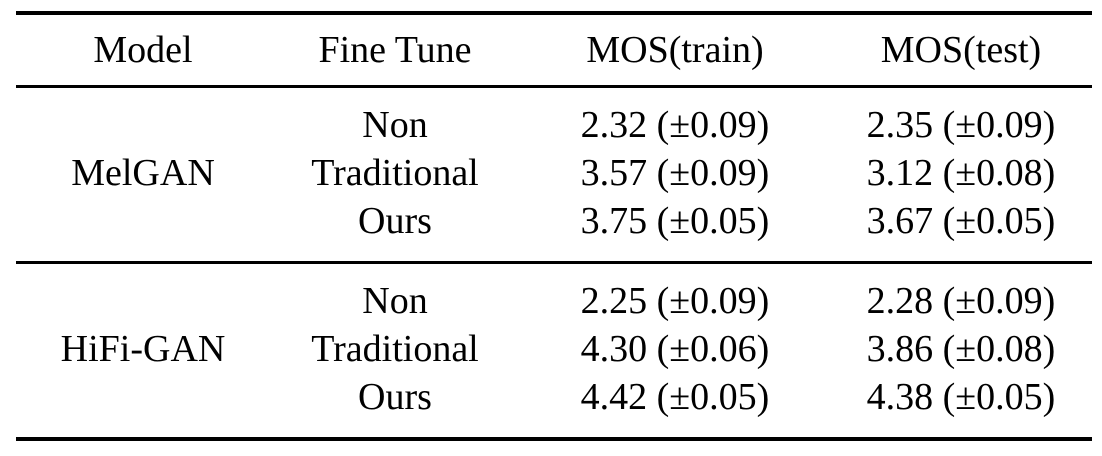  I want to click on mos-train-value: 2.32 (±0.09), so click(675, 124).